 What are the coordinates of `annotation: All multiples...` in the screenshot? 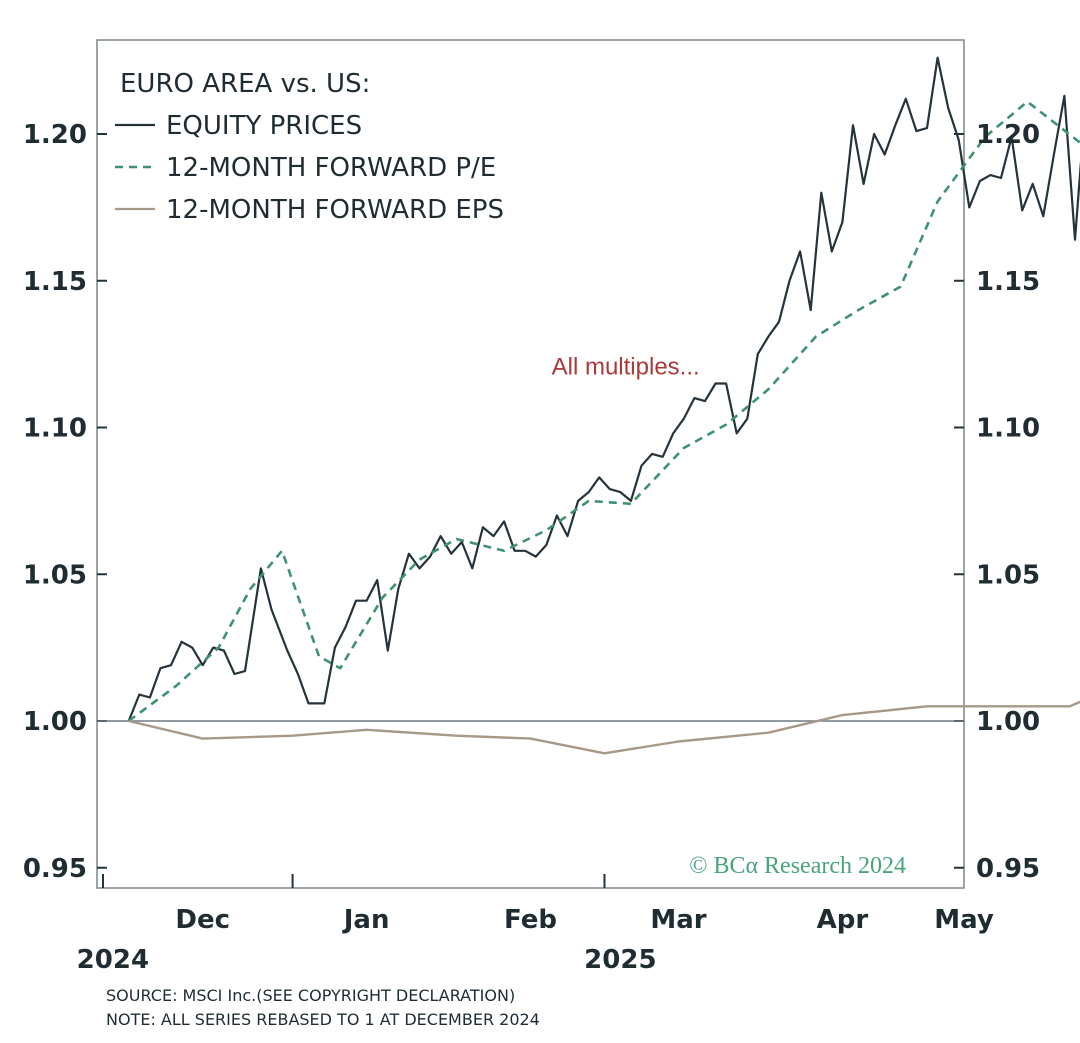 It's located at (626, 367).